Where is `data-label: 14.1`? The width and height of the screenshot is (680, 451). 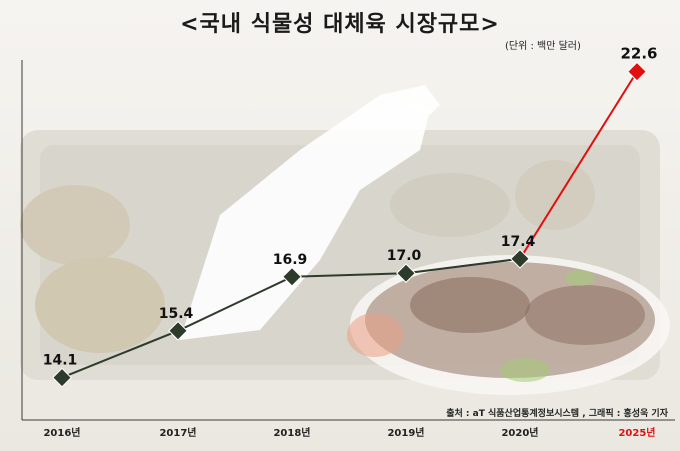
data-label: 14.1 is located at coordinates (60, 361).